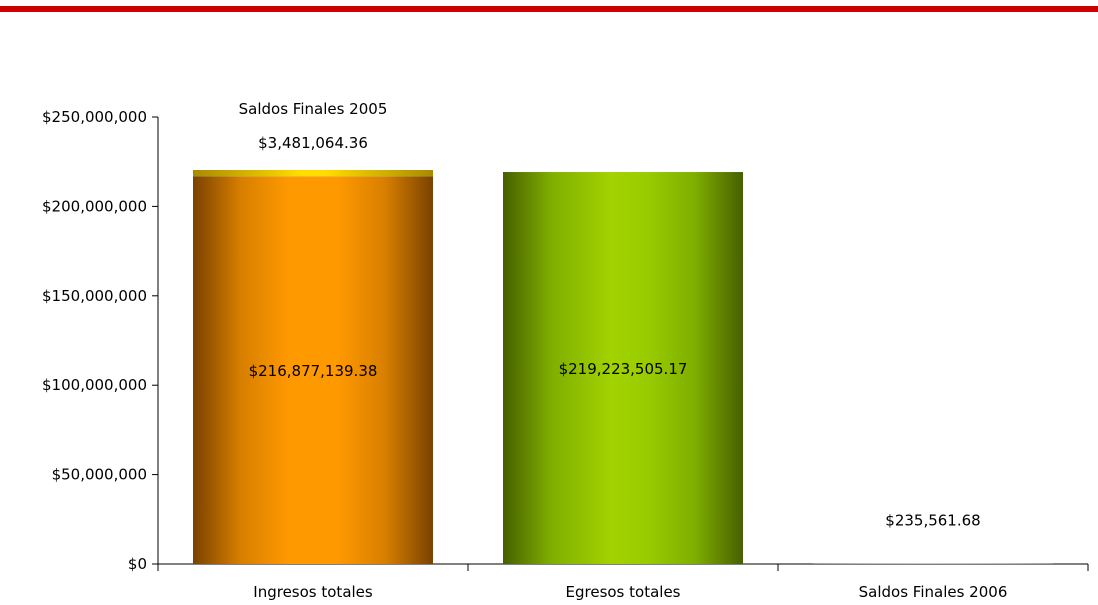 Image resolution: width=1098 pixels, height=605 pixels. What do you see at coordinates (313, 592) in the screenshot?
I see `x-tick-label: Ingresos totales` at bounding box center [313, 592].